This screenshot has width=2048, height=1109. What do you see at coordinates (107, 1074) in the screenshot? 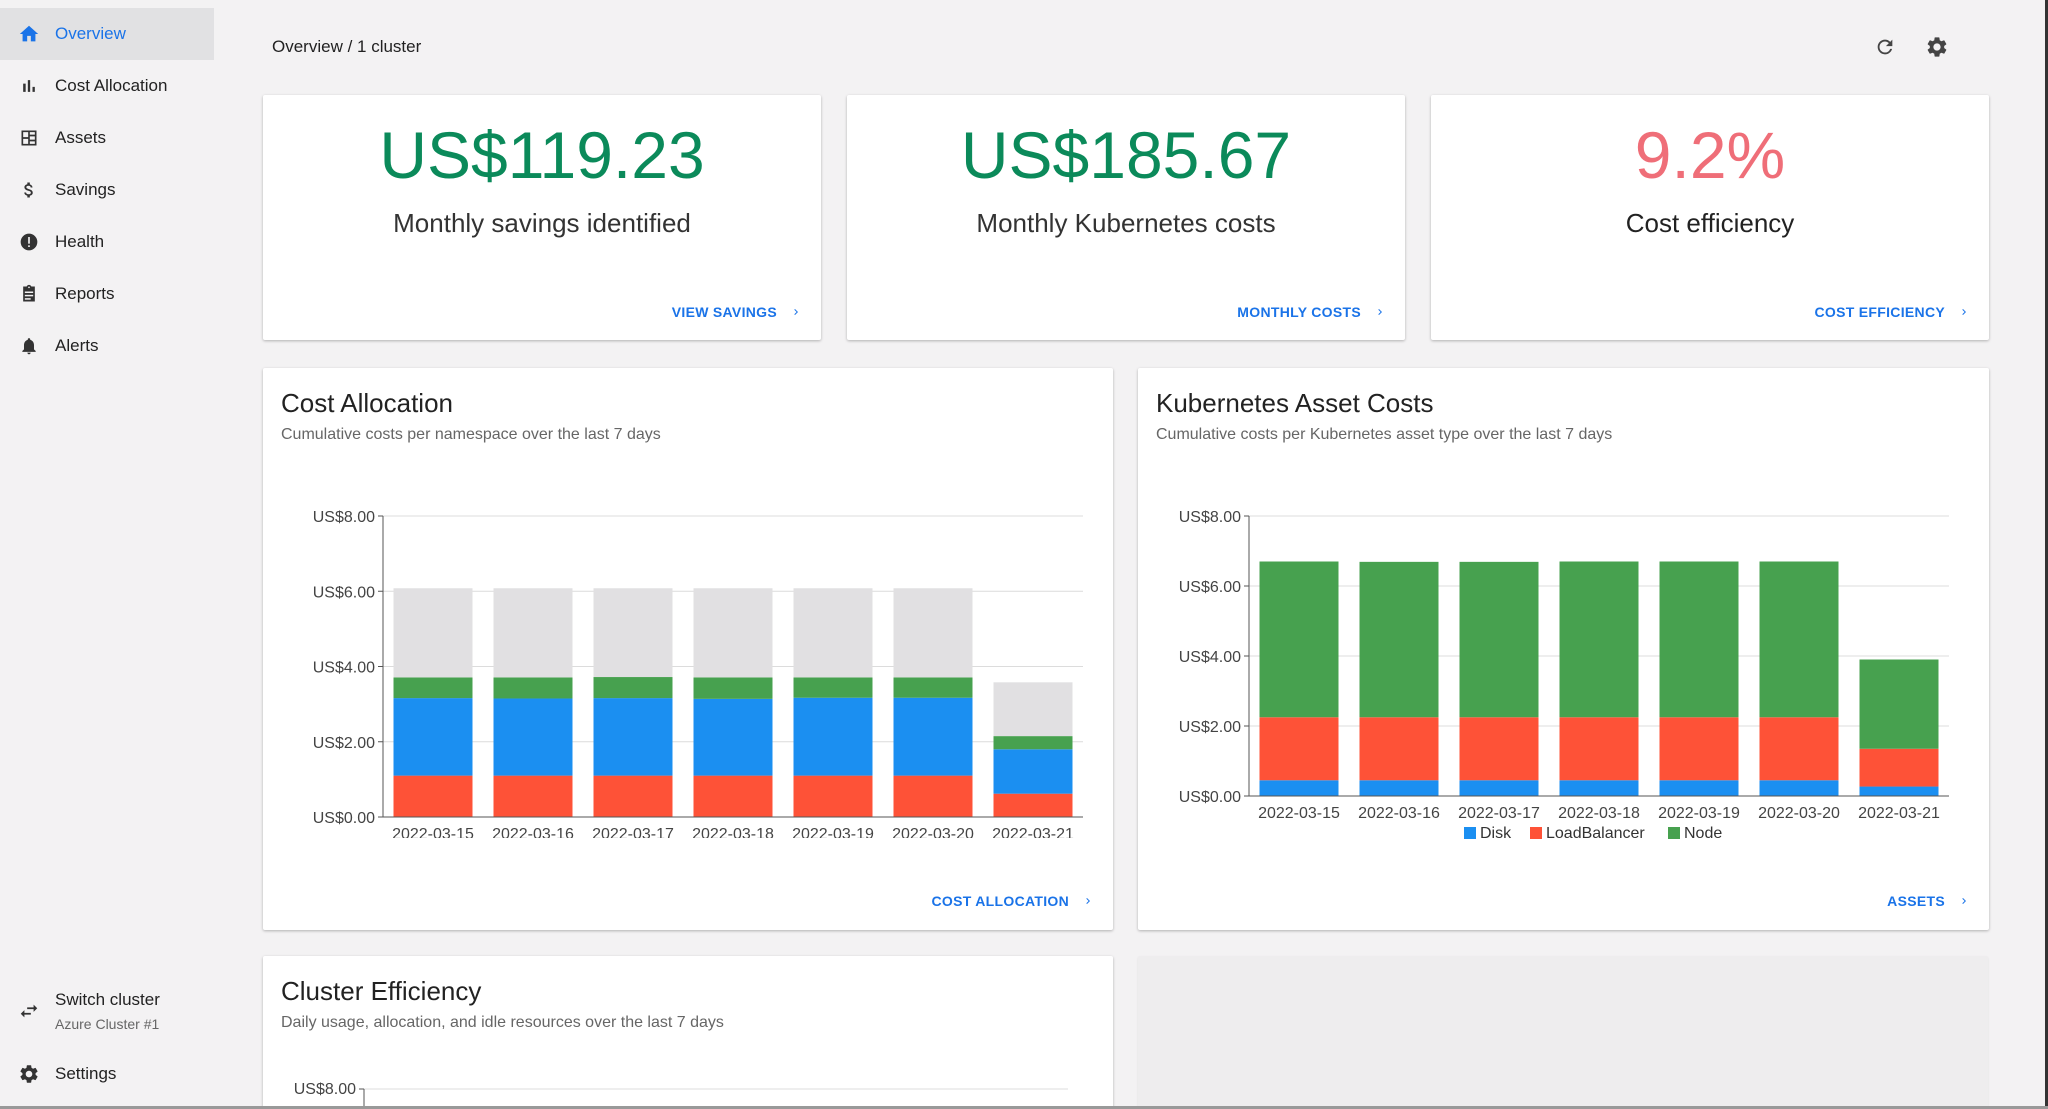
I see `sidebar-item-settings: Settings` at bounding box center [107, 1074].